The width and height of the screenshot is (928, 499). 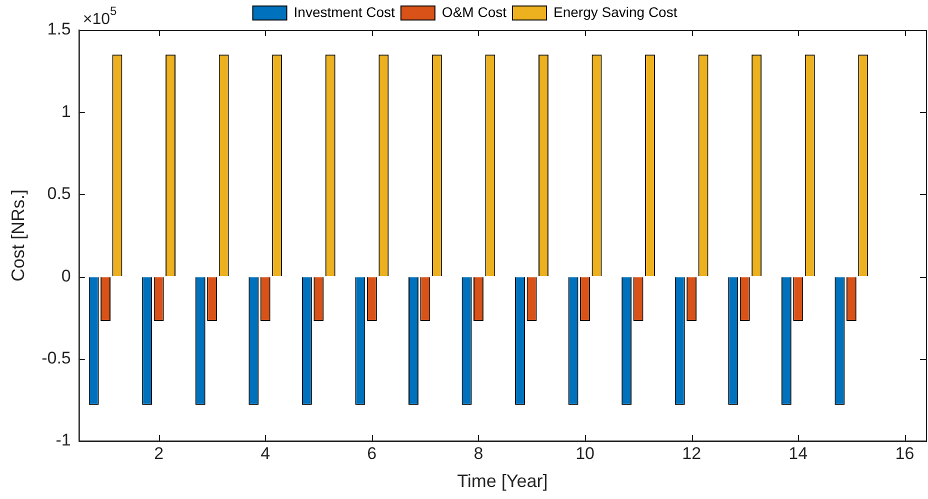 I want to click on y-axis-title: Cost [NRs.], so click(x=18, y=235).